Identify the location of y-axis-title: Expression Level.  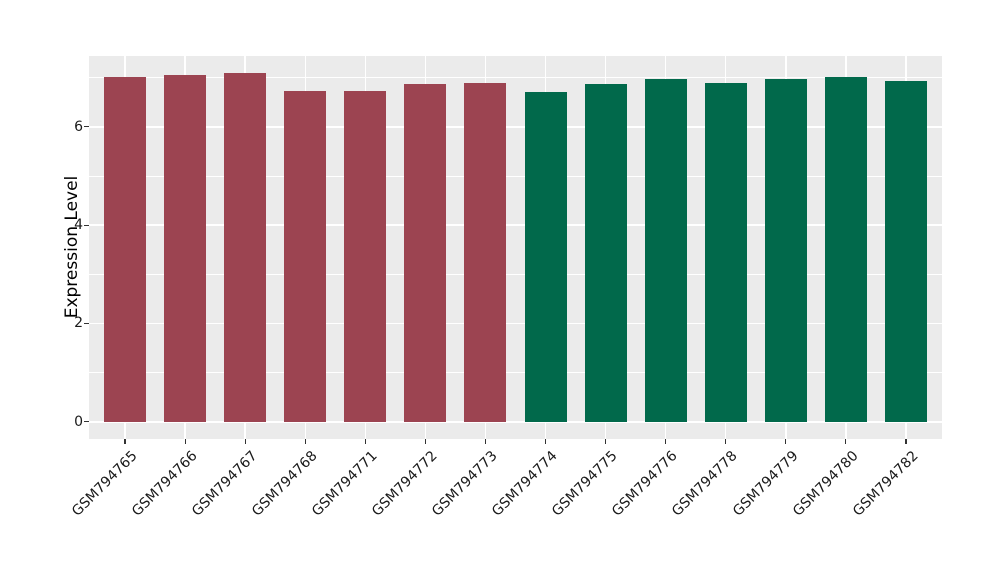
(72, 247).